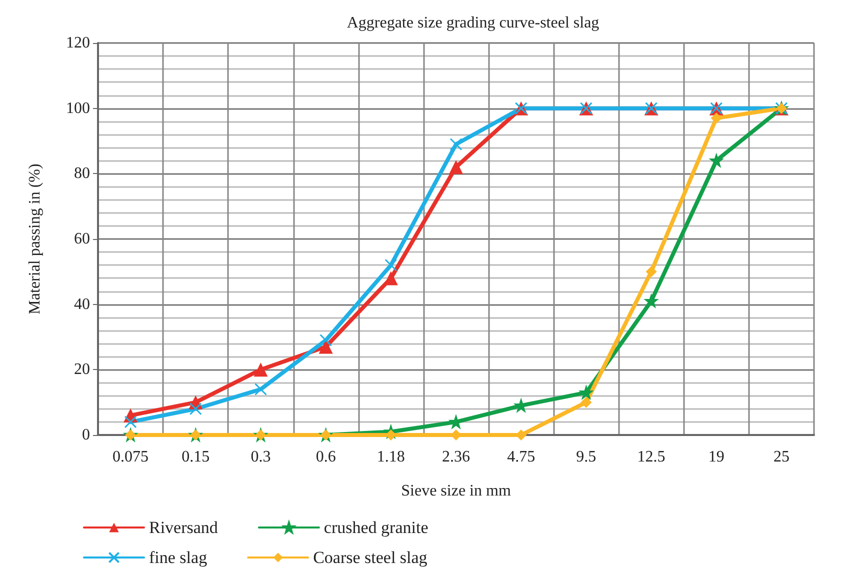 This screenshot has height=583, width=842. Describe the element at coordinates (86, 435) in the screenshot. I see `y-tick-label: 0` at that location.